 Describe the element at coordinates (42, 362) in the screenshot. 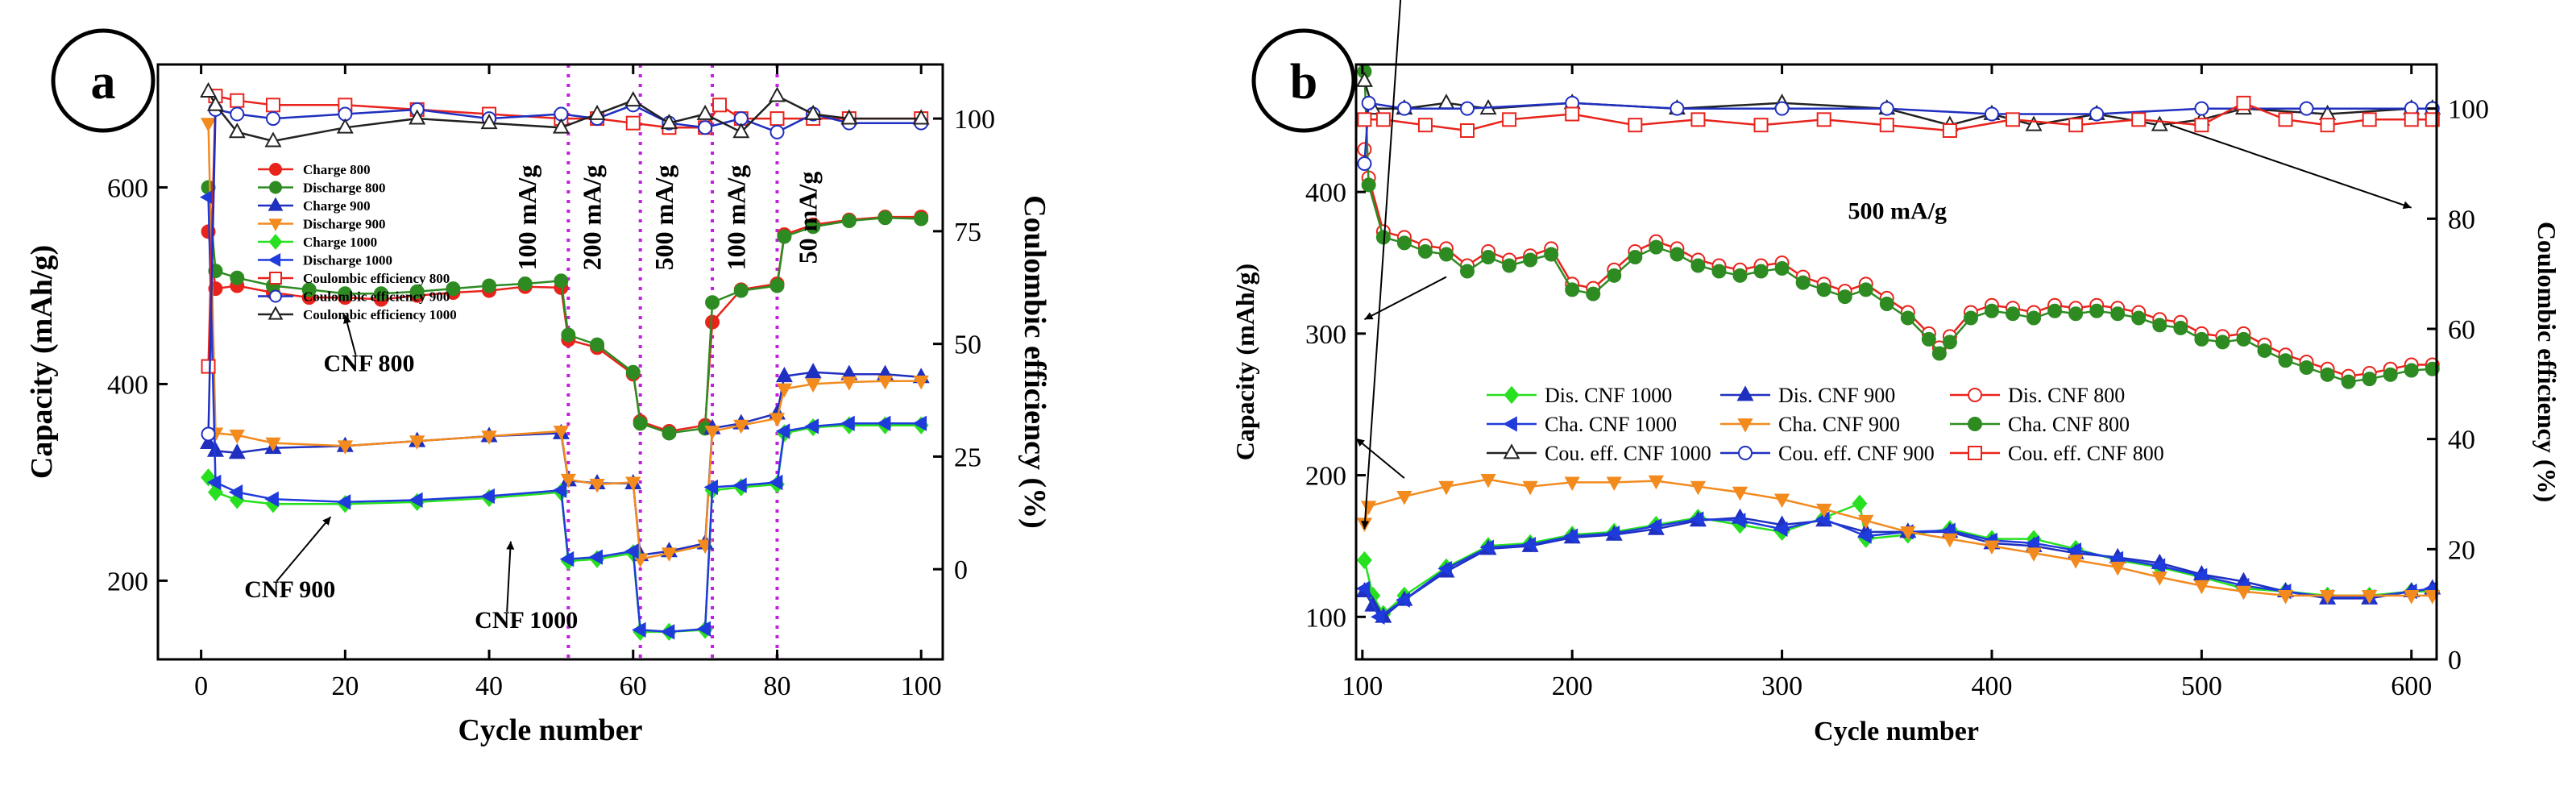

I see `y-axis-label: Capacity (mAh/g)` at that location.